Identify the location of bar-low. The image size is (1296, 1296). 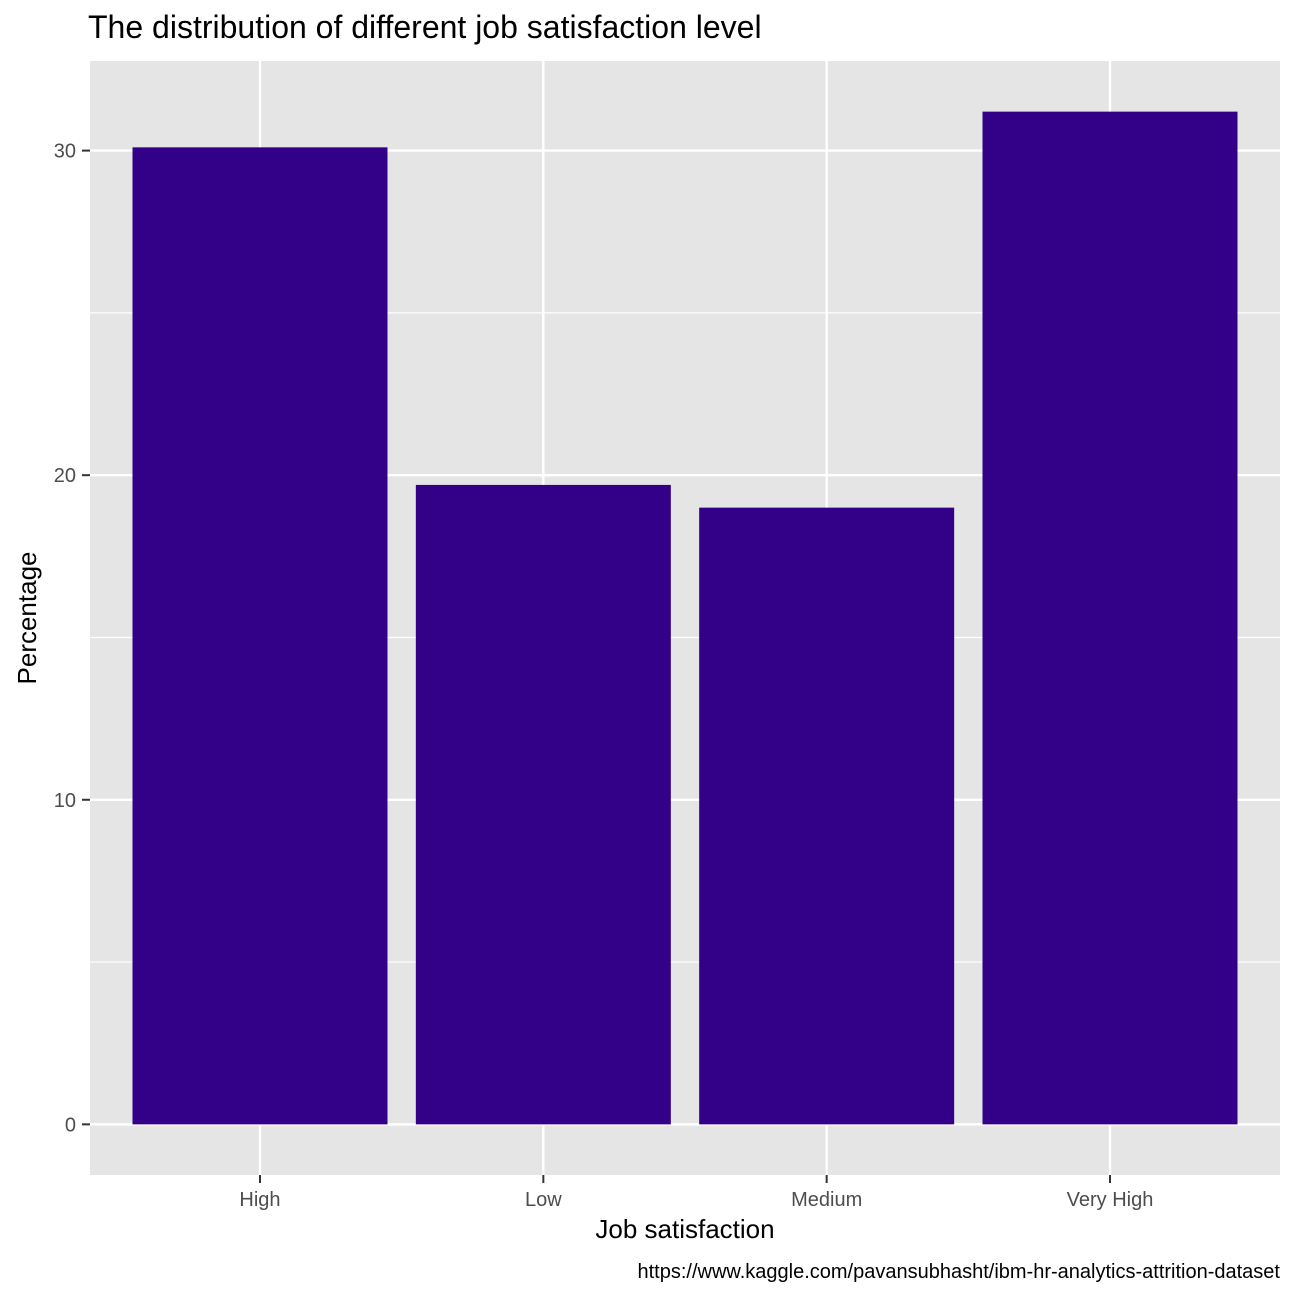
(543, 804).